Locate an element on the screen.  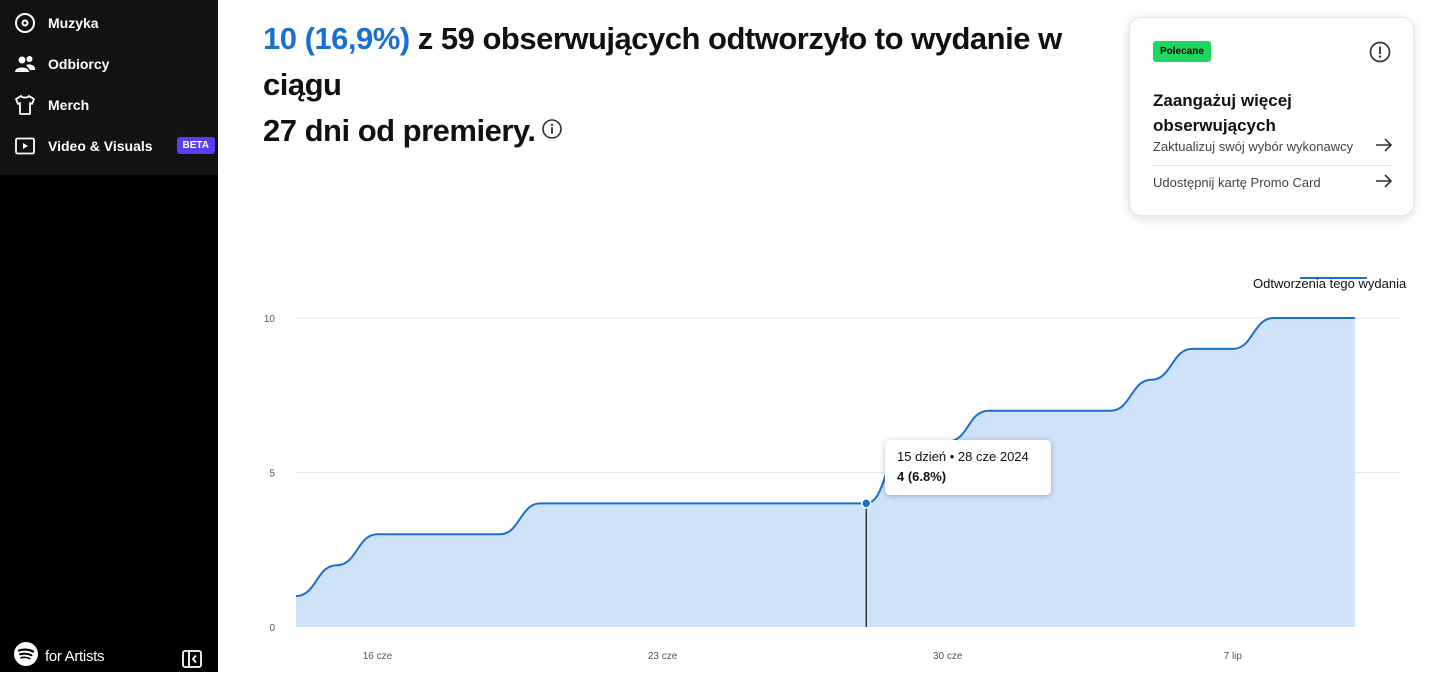
sidebar-item-odbiorcy: Odbiorcy is located at coordinates (109, 63).